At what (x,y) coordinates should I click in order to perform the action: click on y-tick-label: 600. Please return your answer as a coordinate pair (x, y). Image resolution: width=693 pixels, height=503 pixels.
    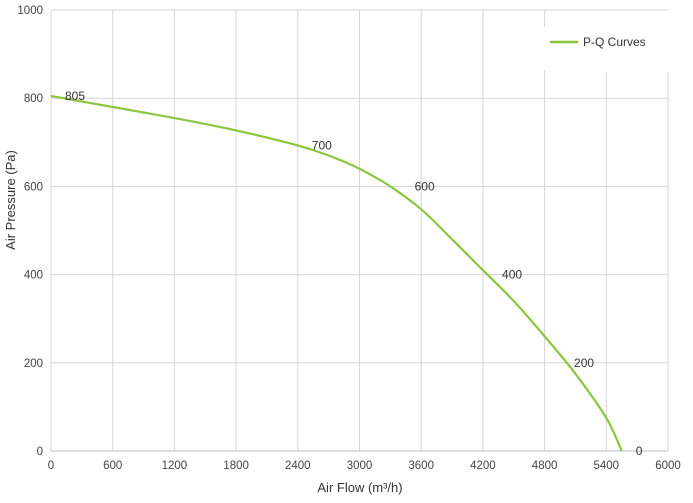
    Looking at the image, I should click on (33, 187).